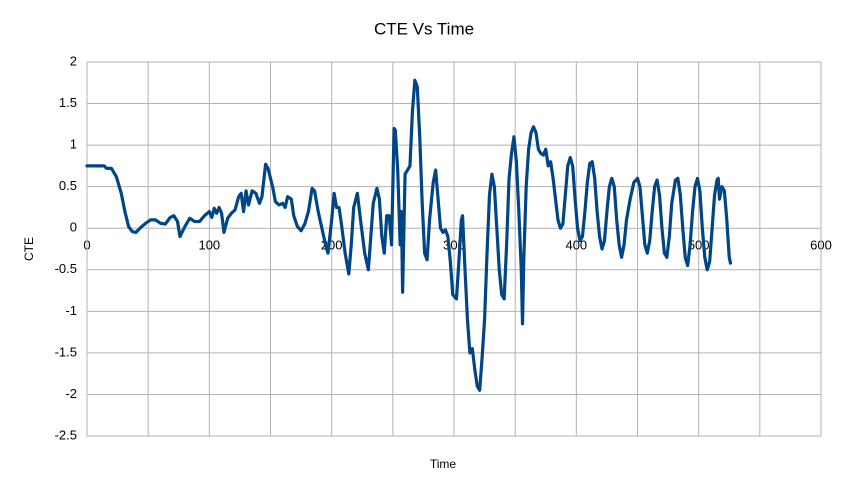 This screenshot has width=848, height=491. Describe the element at coordinates (71, 310) in the screenshot. I see `y-tick-label: -1` at that location.